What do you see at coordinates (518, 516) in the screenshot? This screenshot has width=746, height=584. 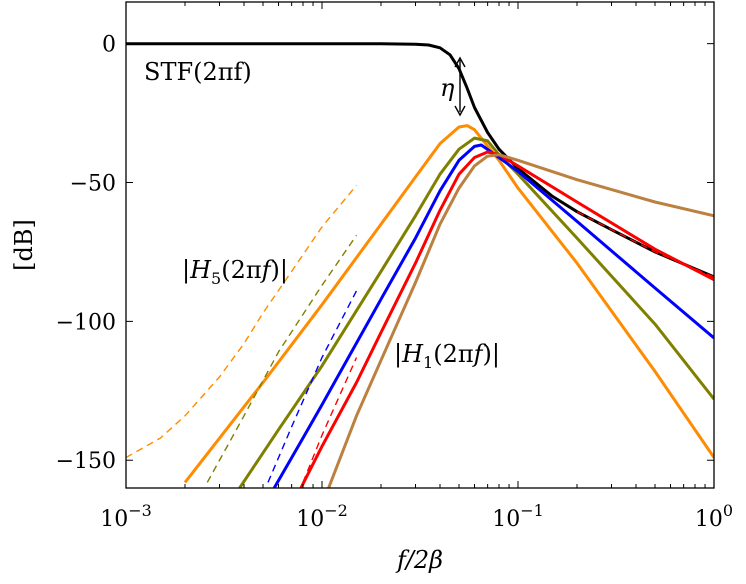 I see `x-tick-label-2: 10⁻¹` at bounding box center [518, 516].